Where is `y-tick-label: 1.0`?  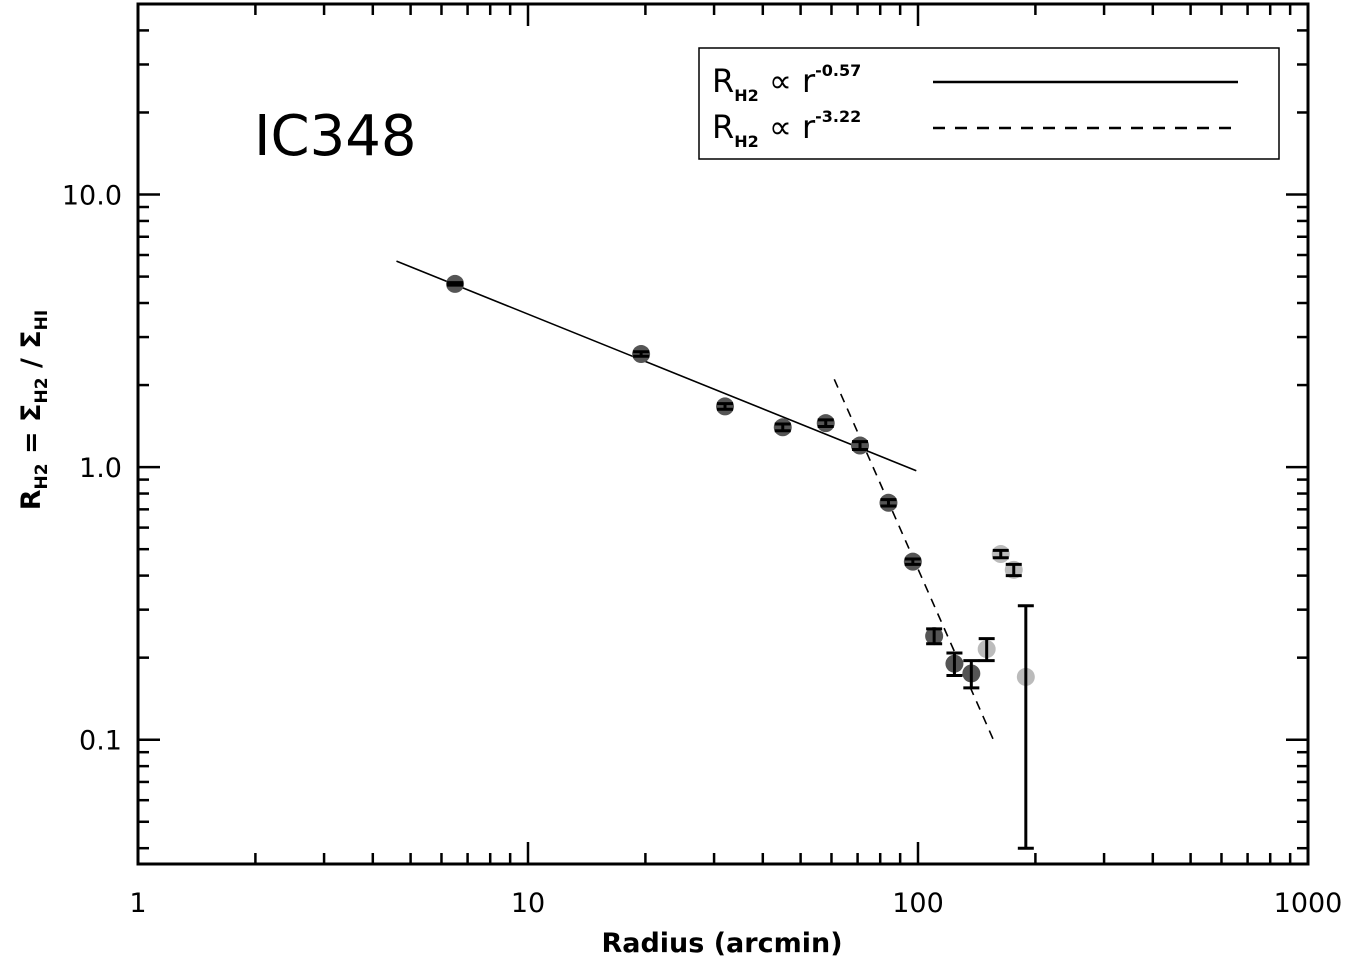 y-tick-label: 1.0 is located at coordinates (100, 468).